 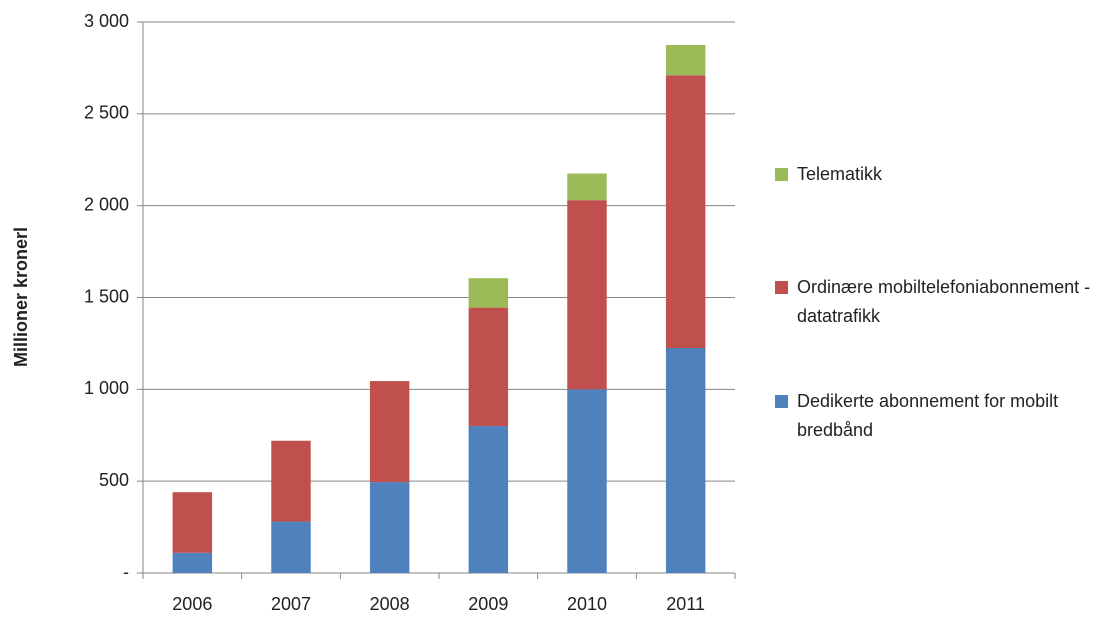 What do you see at coordinates (390, 604) in the screenshot?
I see `x-tick-label: 2008` at bounding box center [390, 604].